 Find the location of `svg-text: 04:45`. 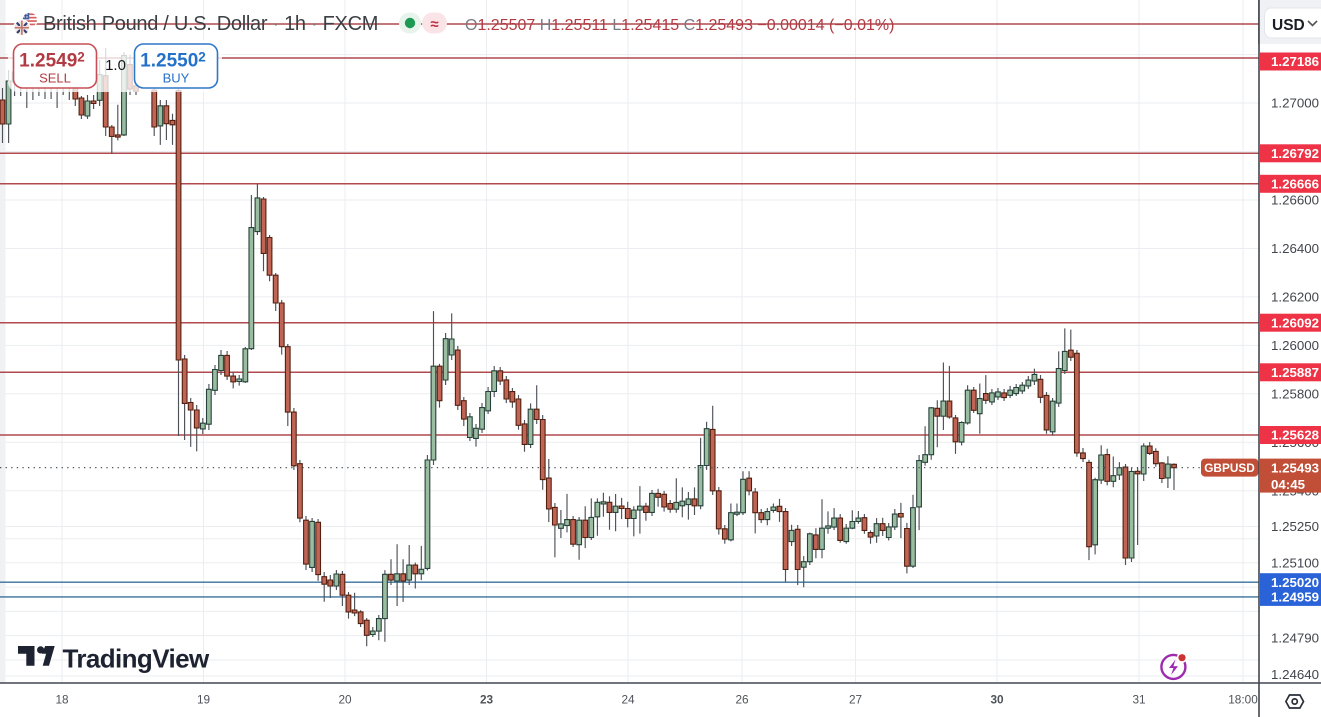

svg-text: 04:45 is located at coordinates (1288, 484).